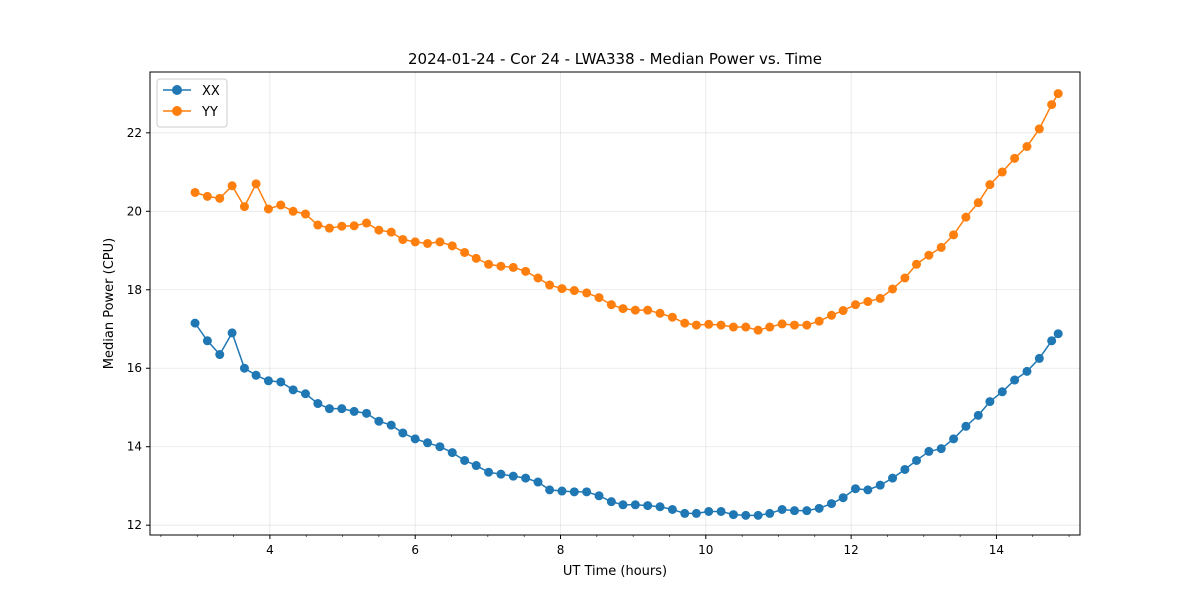  I want to click on y-tick-label: 18, so click(134, 290).